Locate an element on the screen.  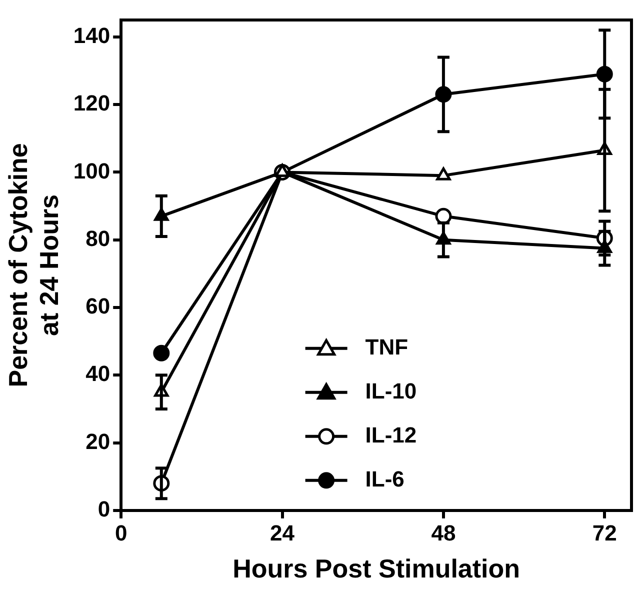
x-axis-title: Hours Post Stimulation is located at coordinates (376, 569).